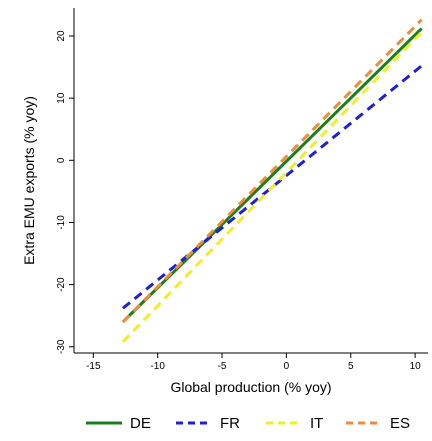 The height and width of the screenshot is (441, 432). What do you see at coordinates (400, 423) in the screenshot?
I see `legend-label-es: ES` at bounding box center [400, 423].